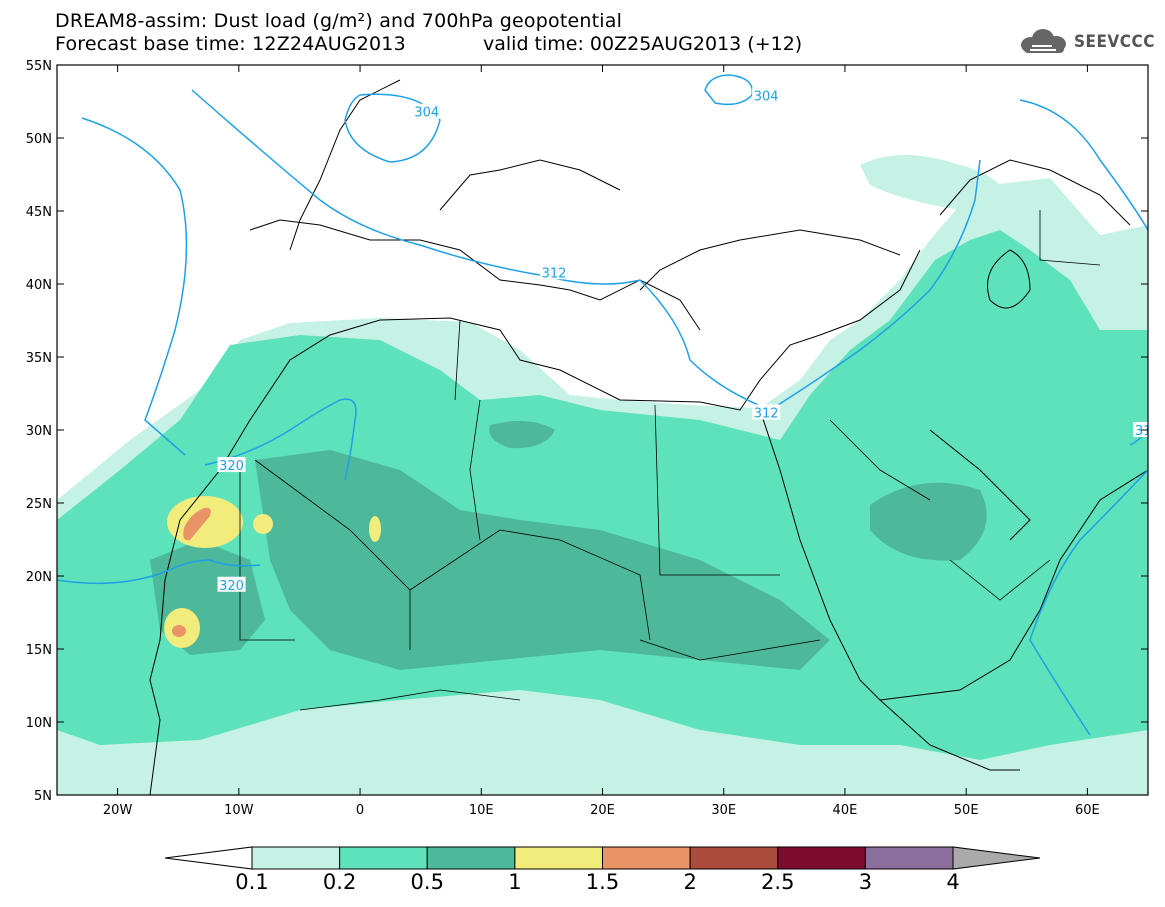 The image size is (1165, 907). What do you see at coordinates (1114, 42) in the screenshot?
I see `logo-text: SEEVCCC` at bounding box center [1114, 42].